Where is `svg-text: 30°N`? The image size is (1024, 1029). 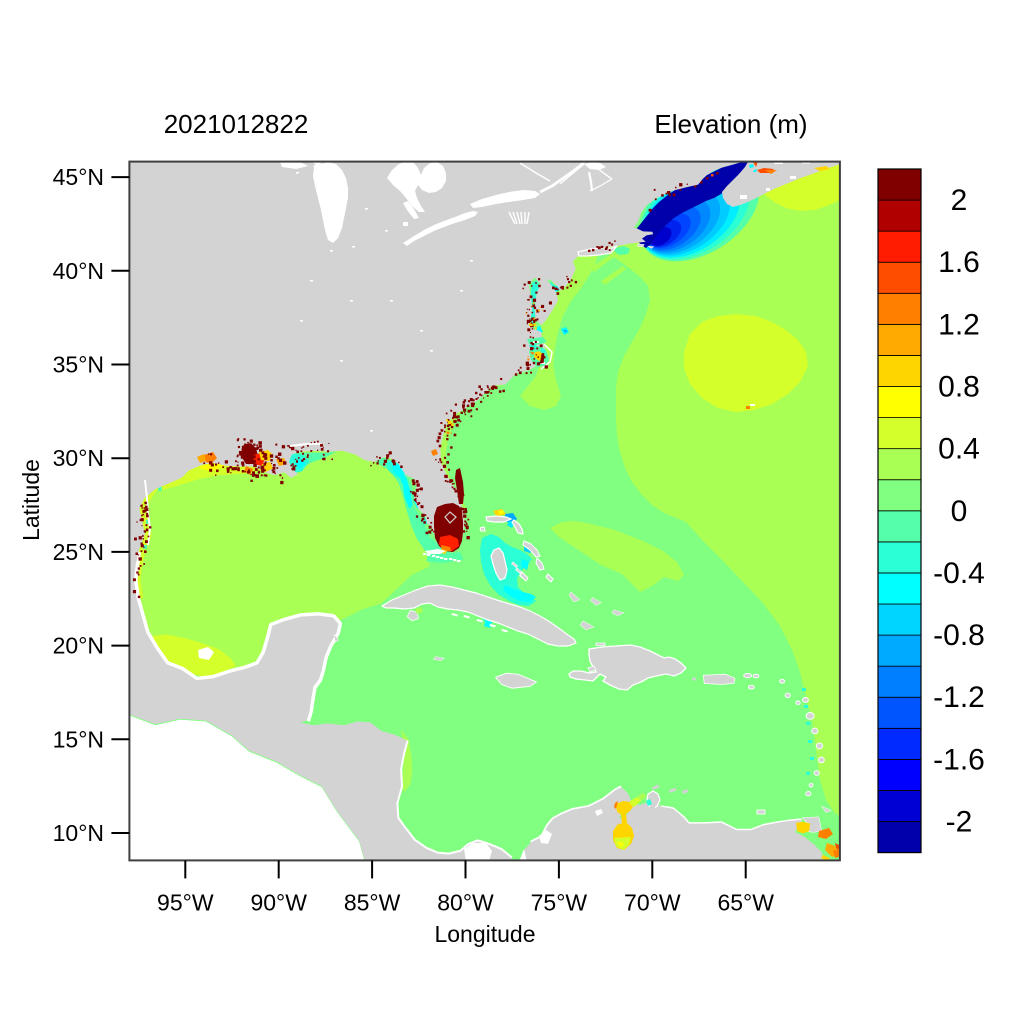
svg-text: 30°N is located at coordinates (78, 458).